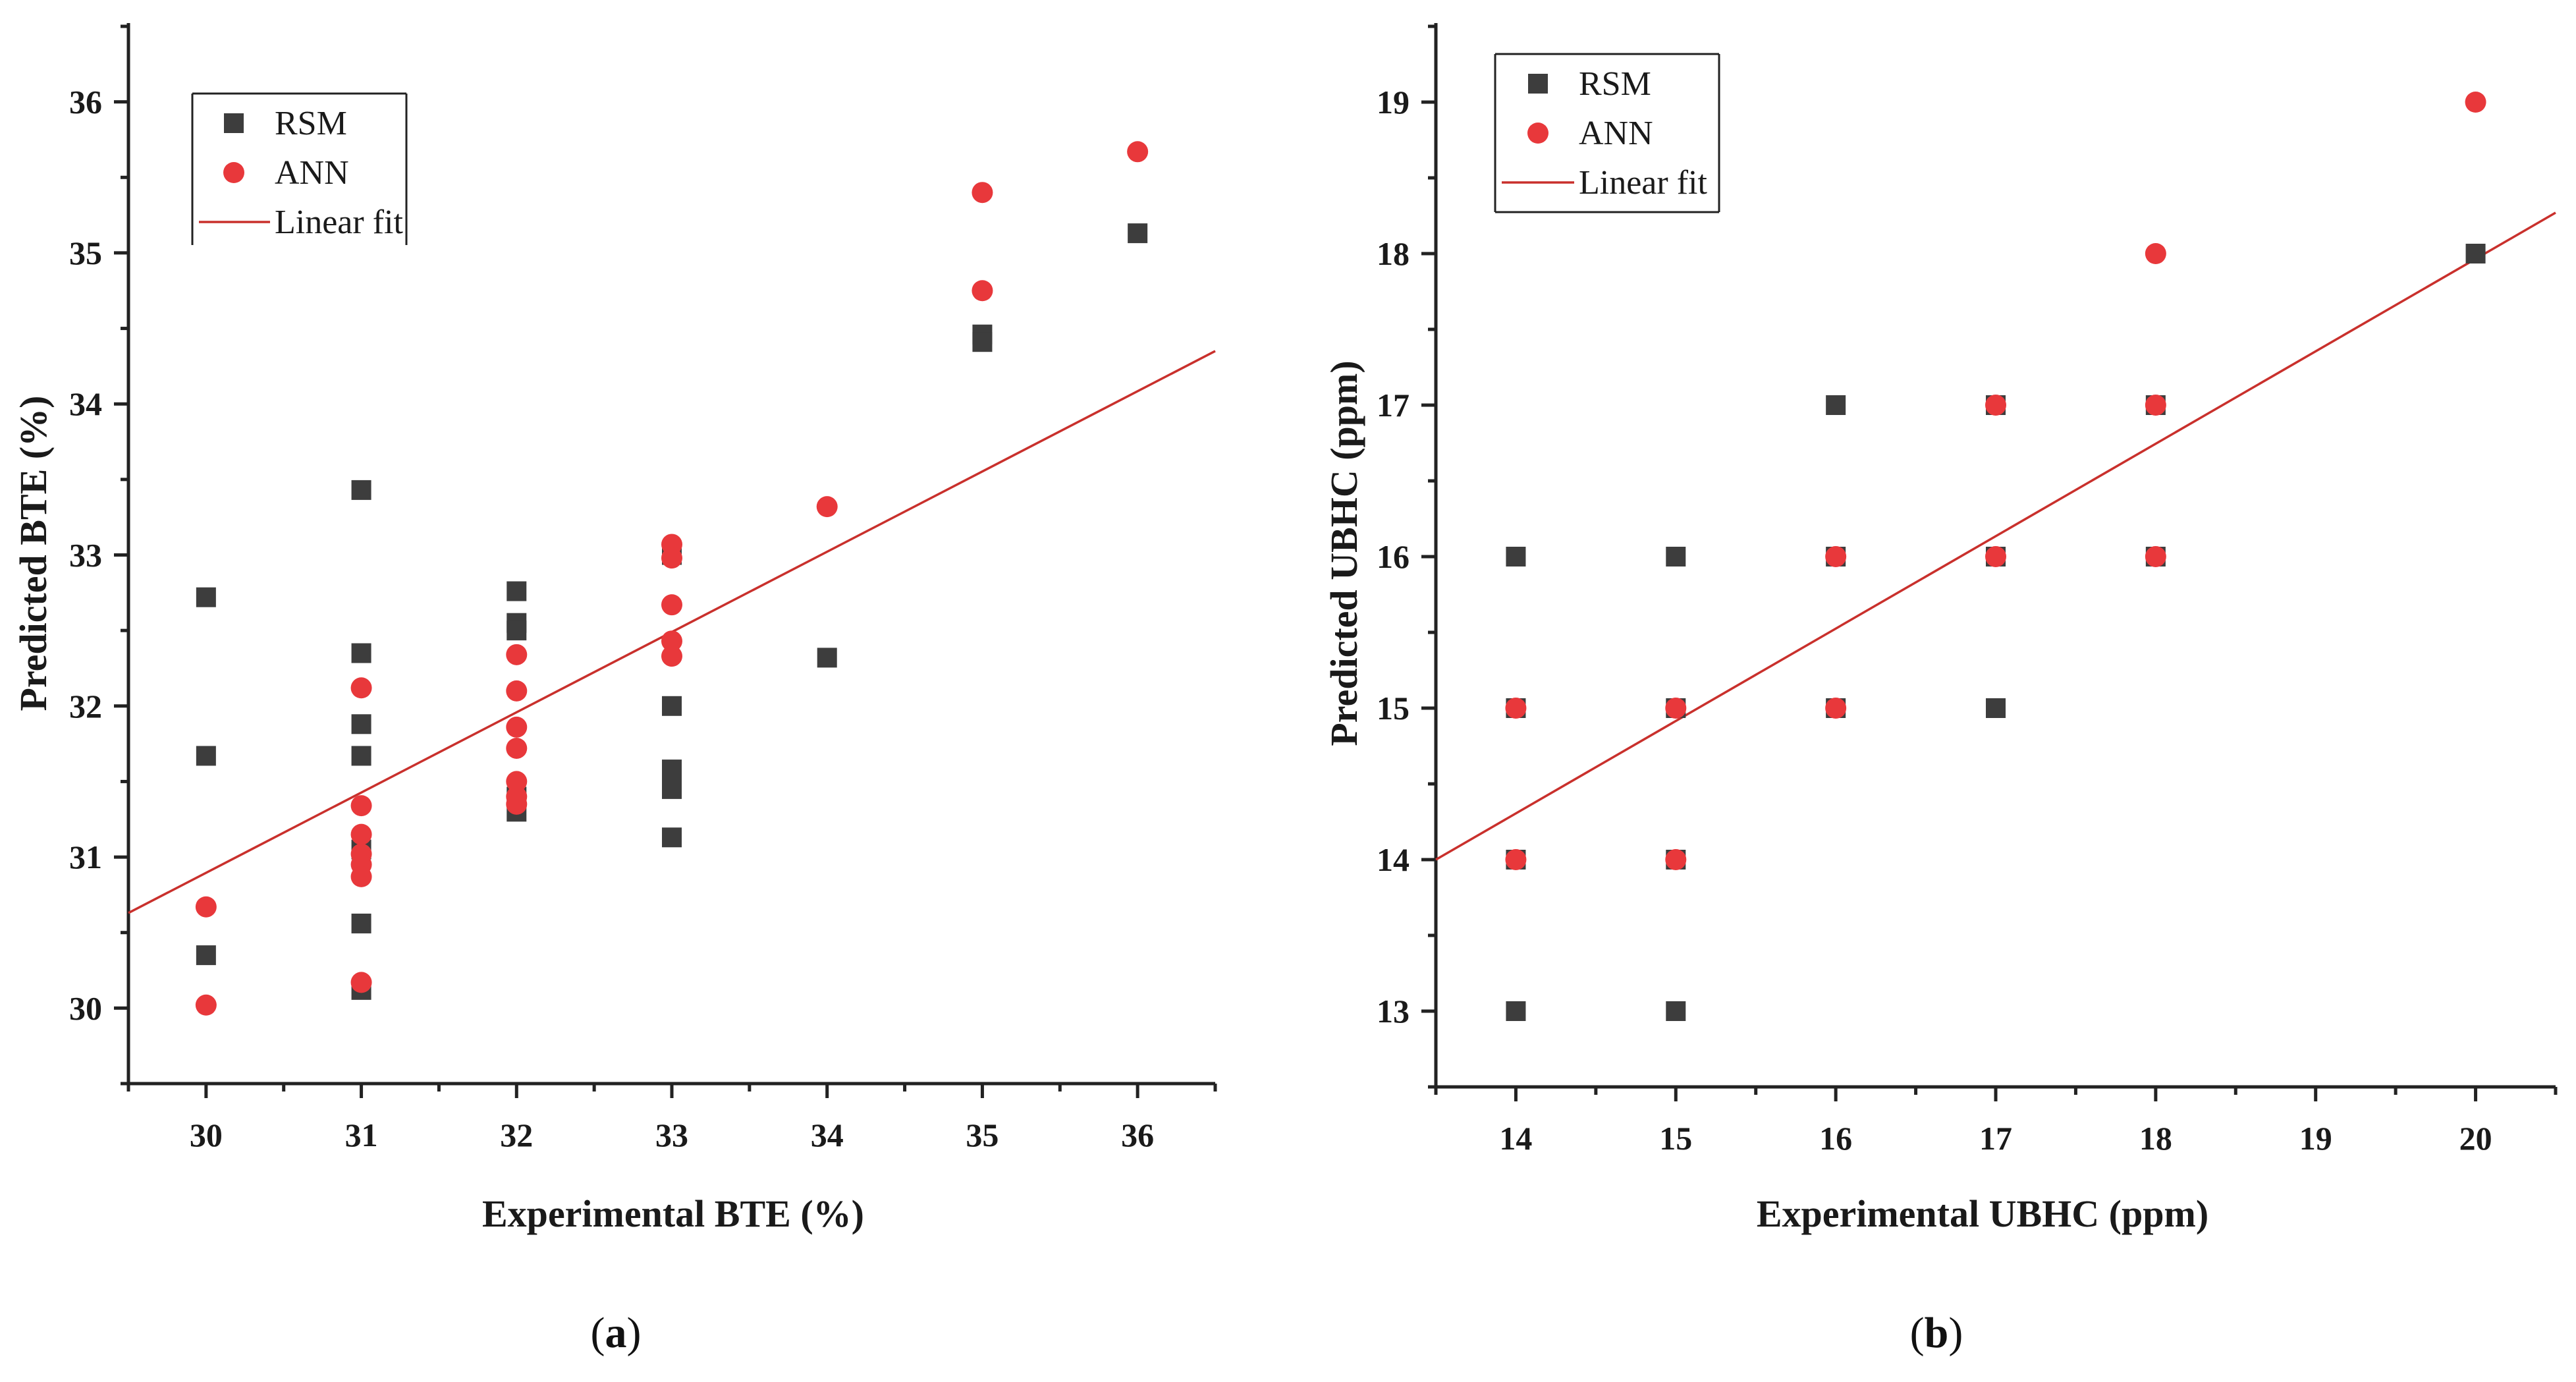 This screenshot has height=1382, width=2576. I want to click on x-tick-label: 19, so click(2315, 1138).